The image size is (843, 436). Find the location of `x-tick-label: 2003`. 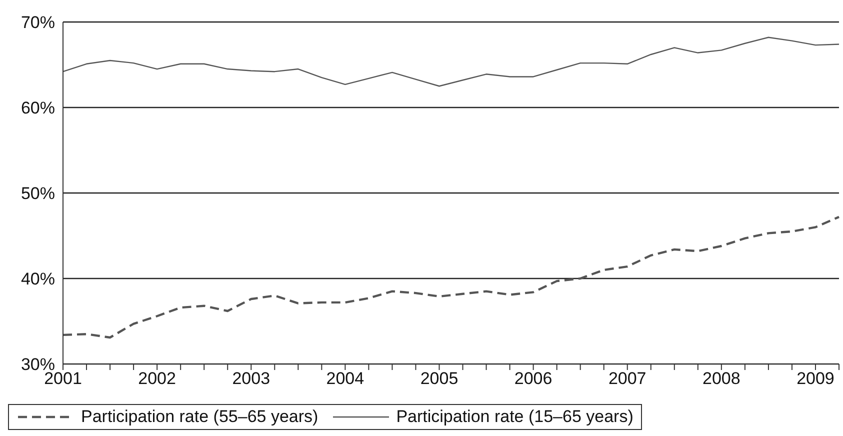

x-tick-label: 2003 is located at coordinates (251, 378).